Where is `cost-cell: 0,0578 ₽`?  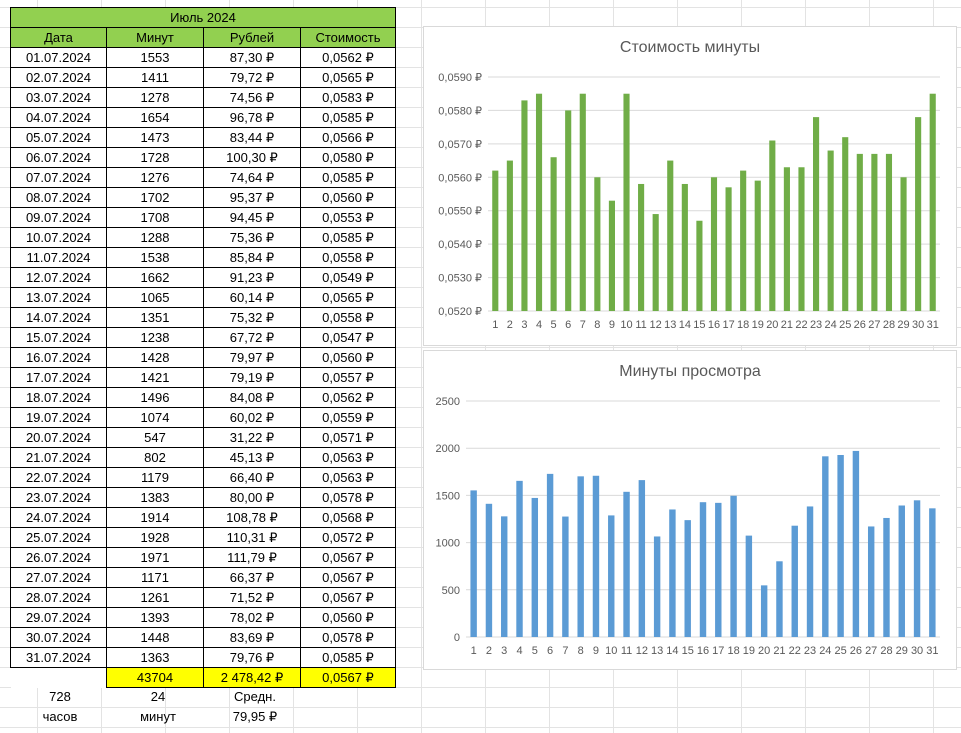 cost-cell: 0,0578 ₽ is located at coordinates (348, 637).